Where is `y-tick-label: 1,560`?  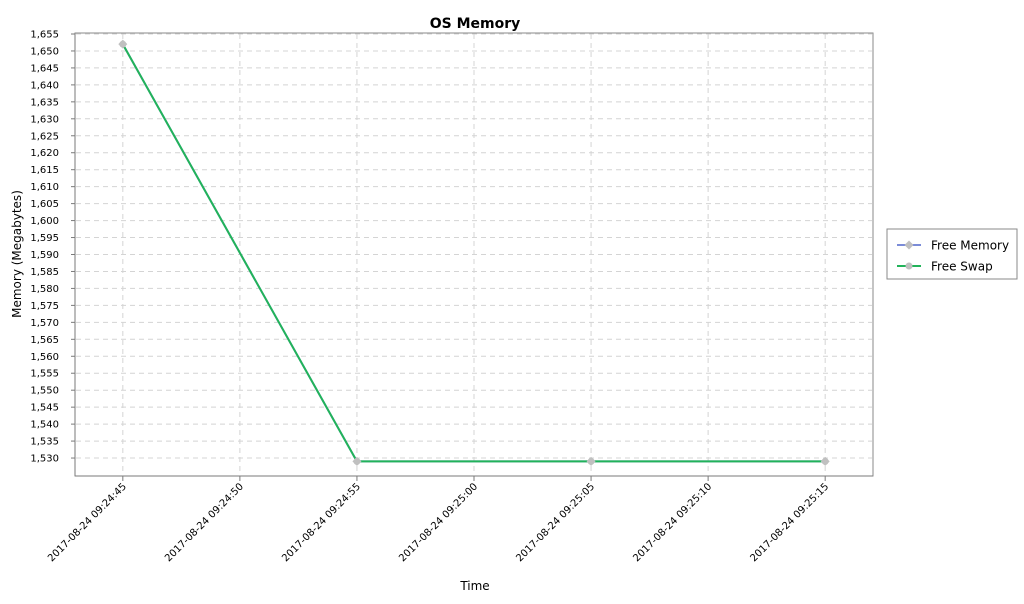 y-tick-label: 1,560 is located at coordinates (44, 357).